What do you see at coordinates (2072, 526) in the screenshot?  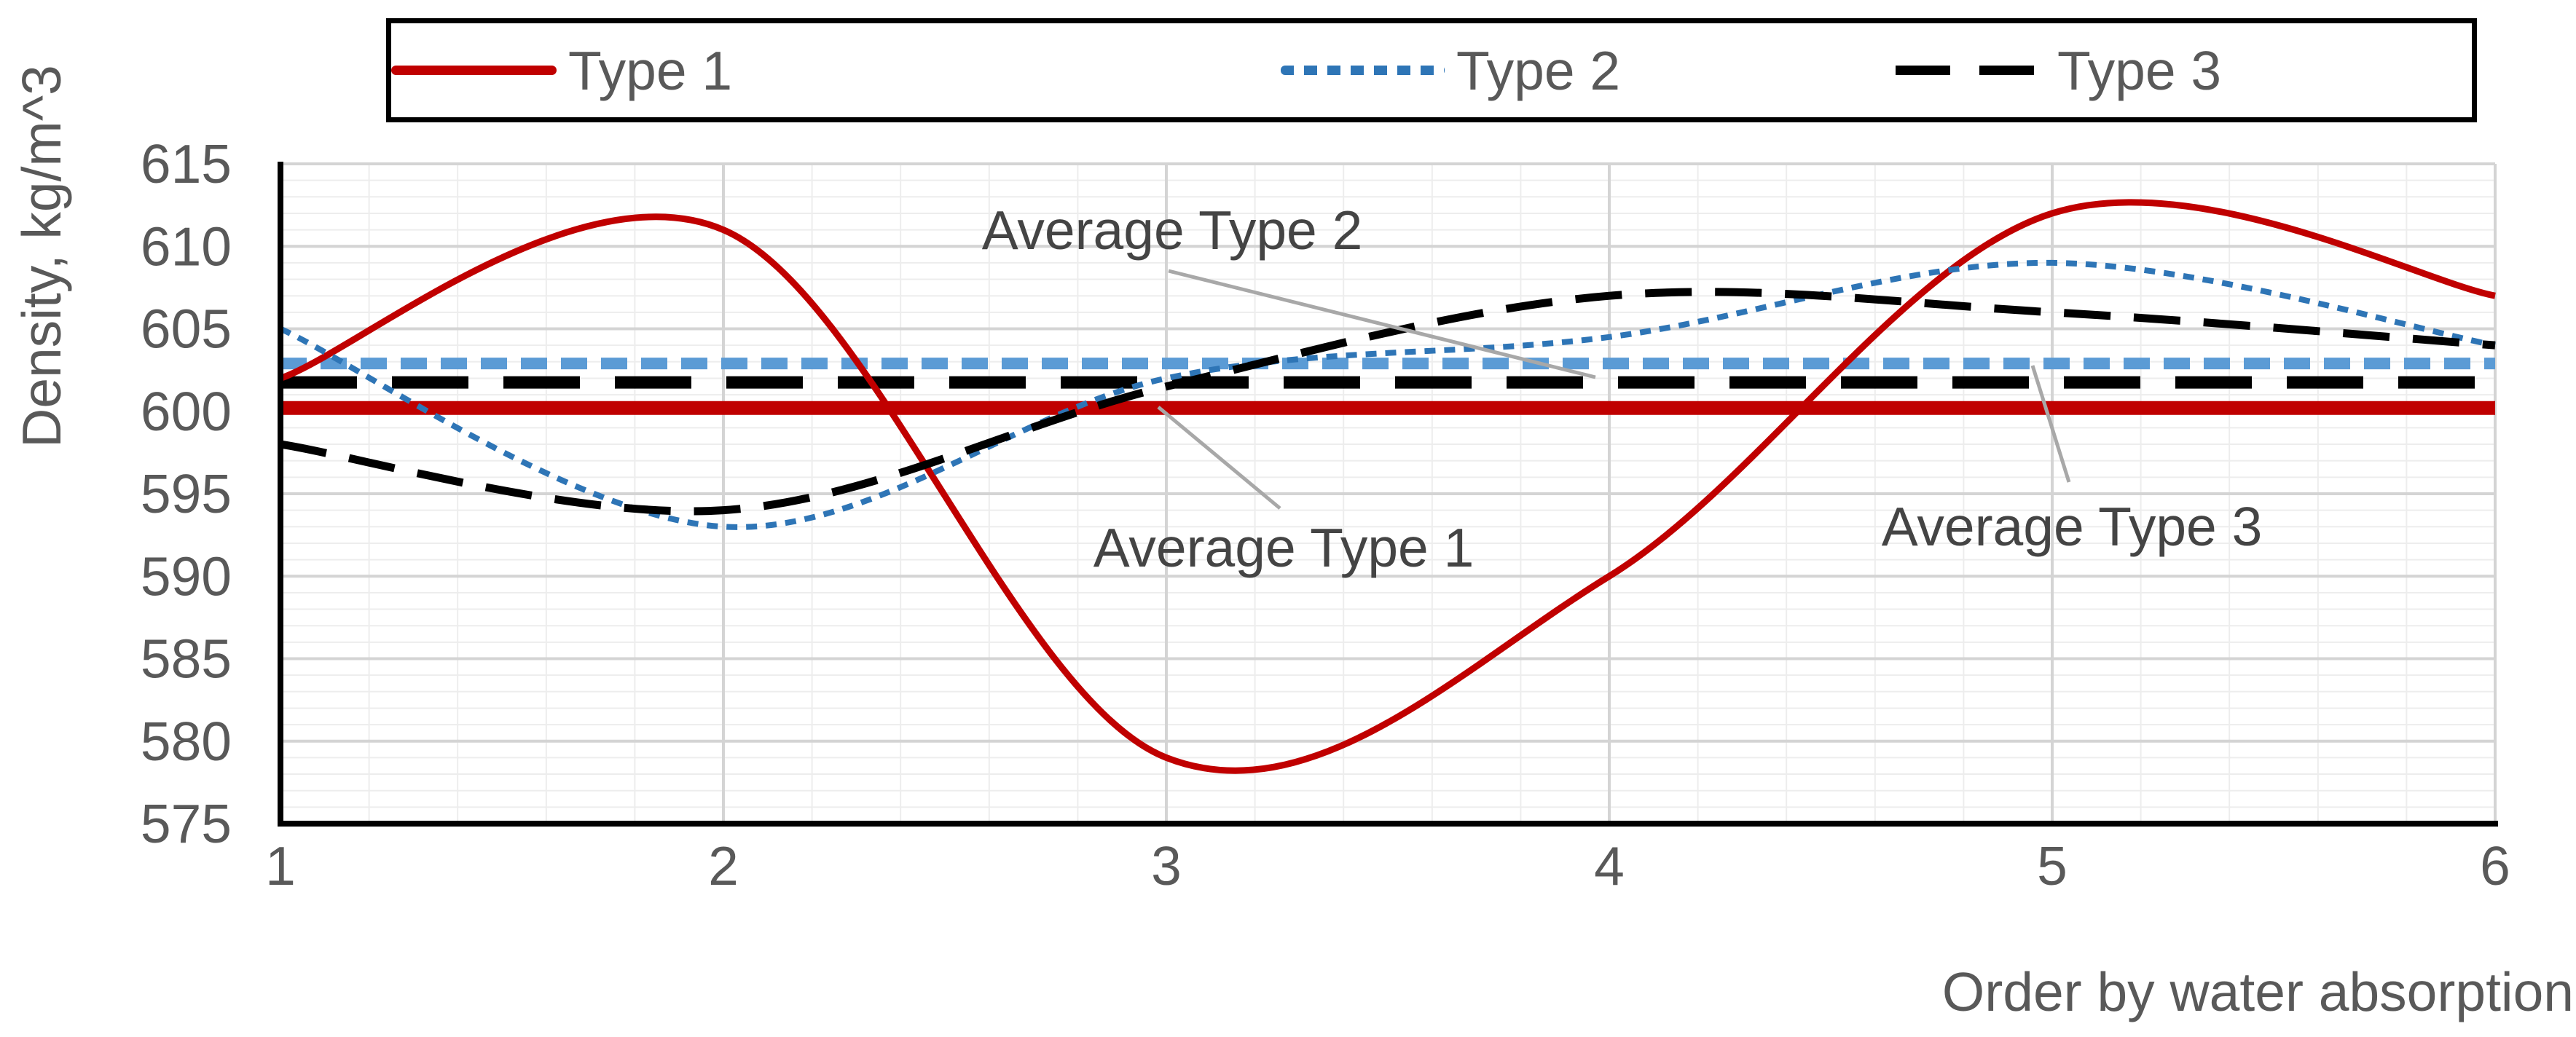 I see `annotation-average-type3: Average Type 3` at bounding box center [2072, 526].